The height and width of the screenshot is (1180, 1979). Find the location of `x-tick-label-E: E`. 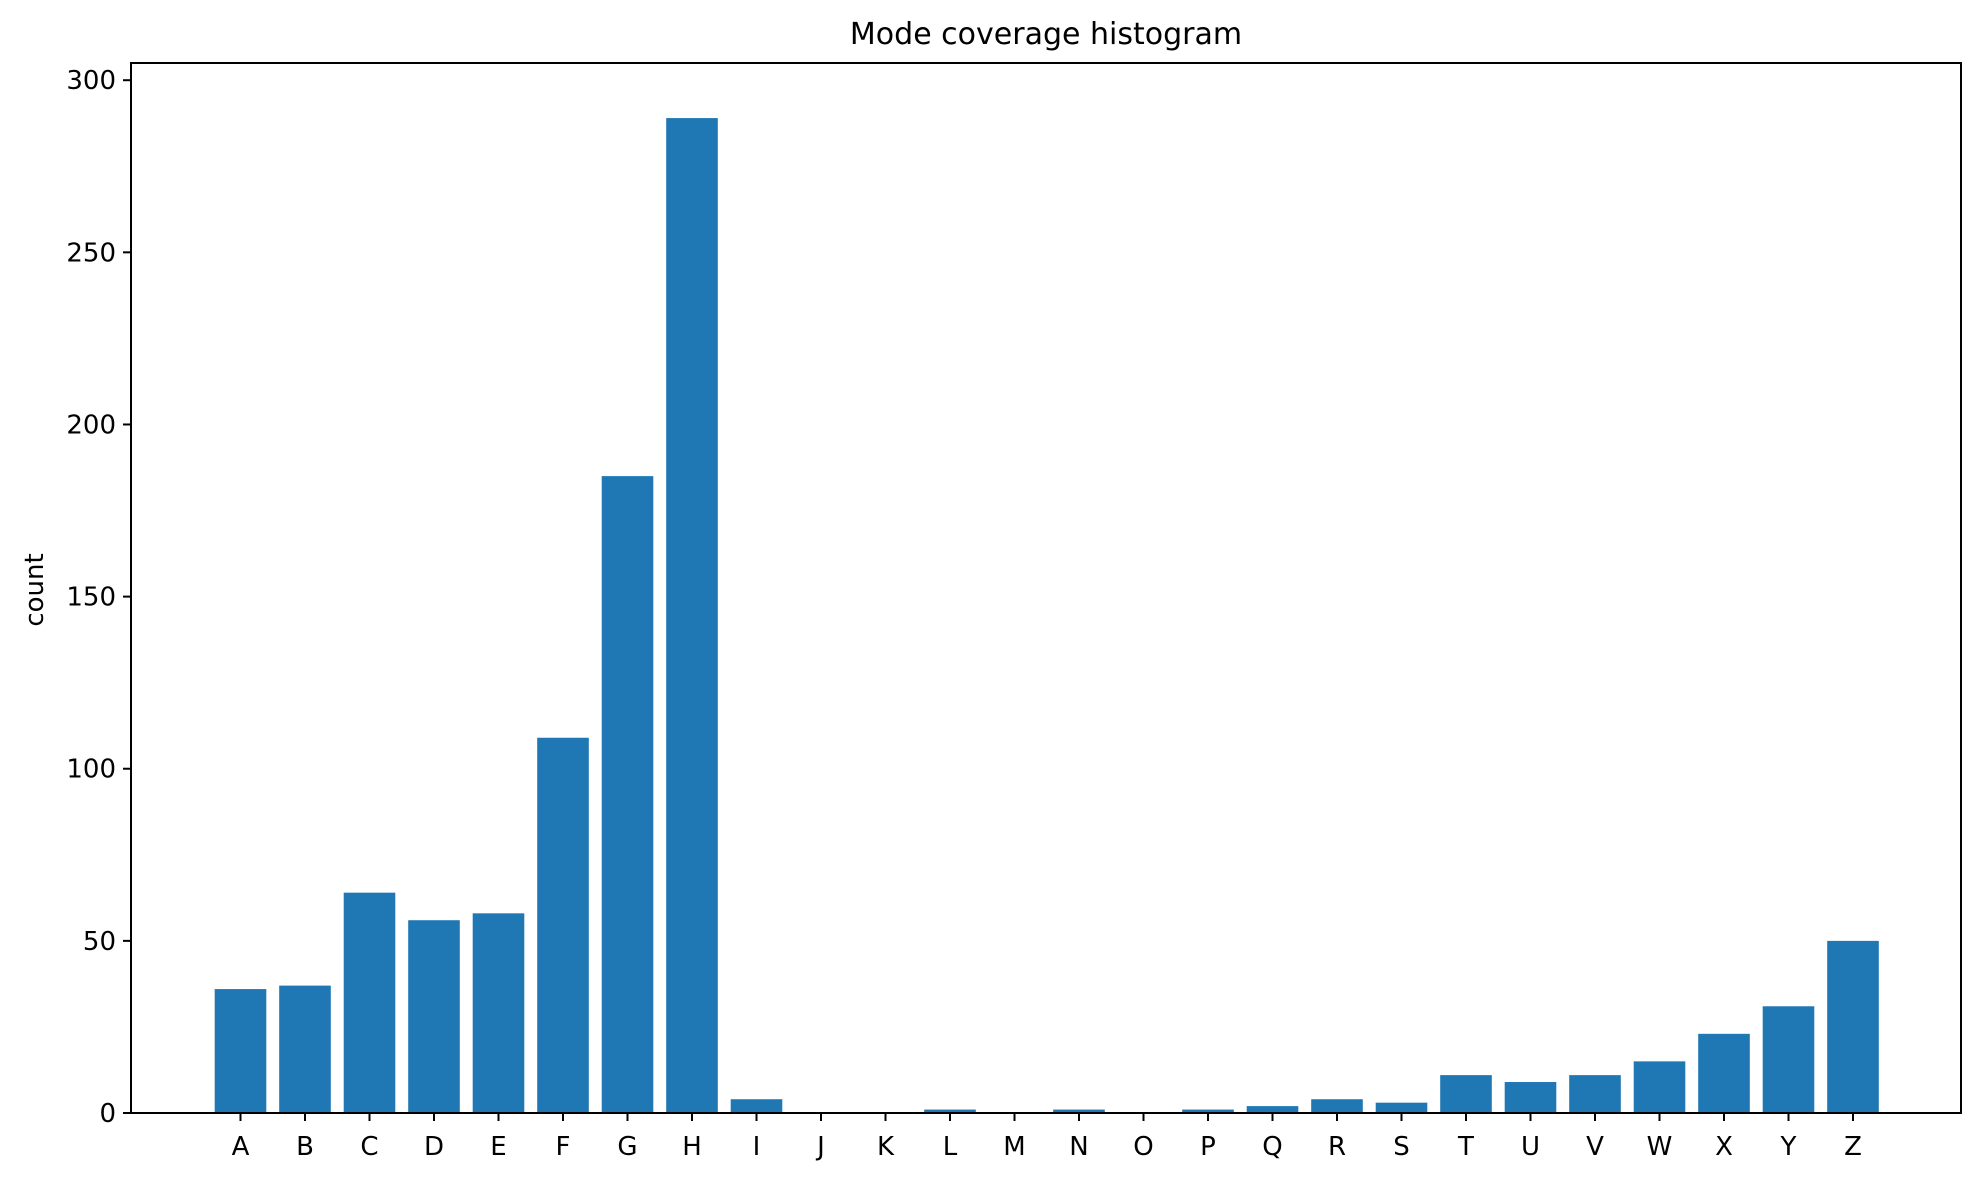

x-tick-label-E: E is located at coordinates (498, 1147).